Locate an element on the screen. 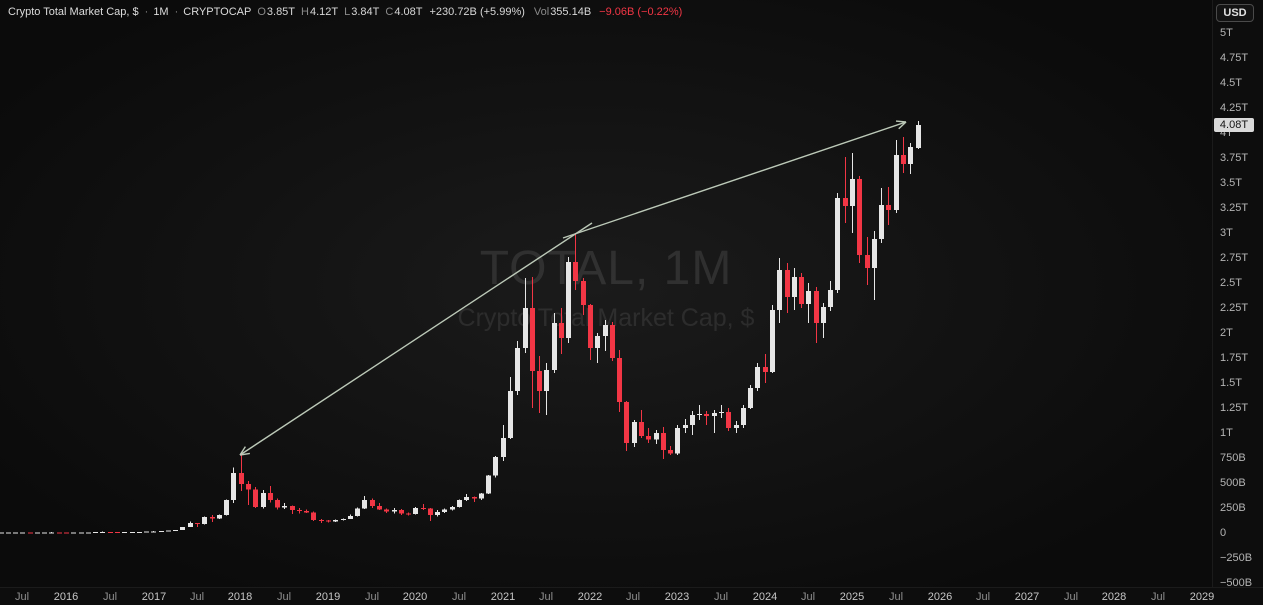 The image size is (1263, 605). time-tick-label: 2022 is located at coordinates (590, 597).